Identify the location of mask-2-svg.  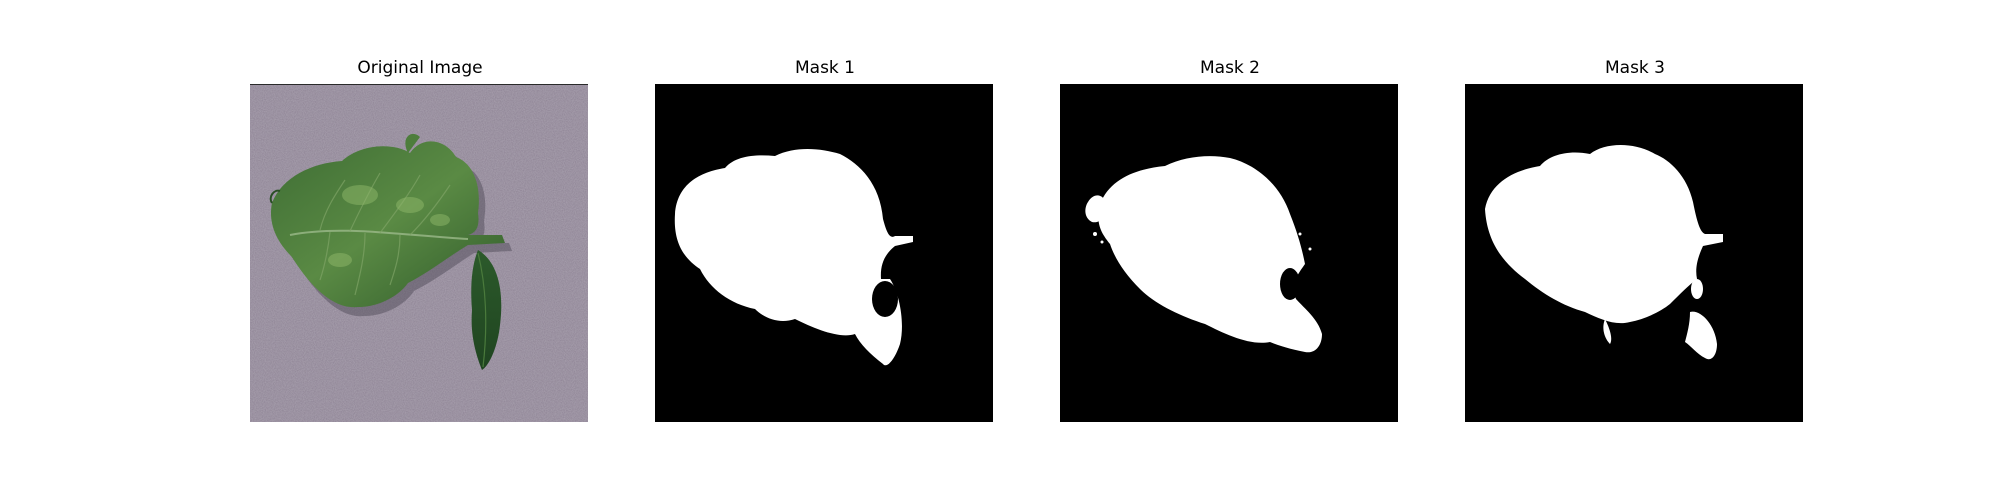
(1229, 253).